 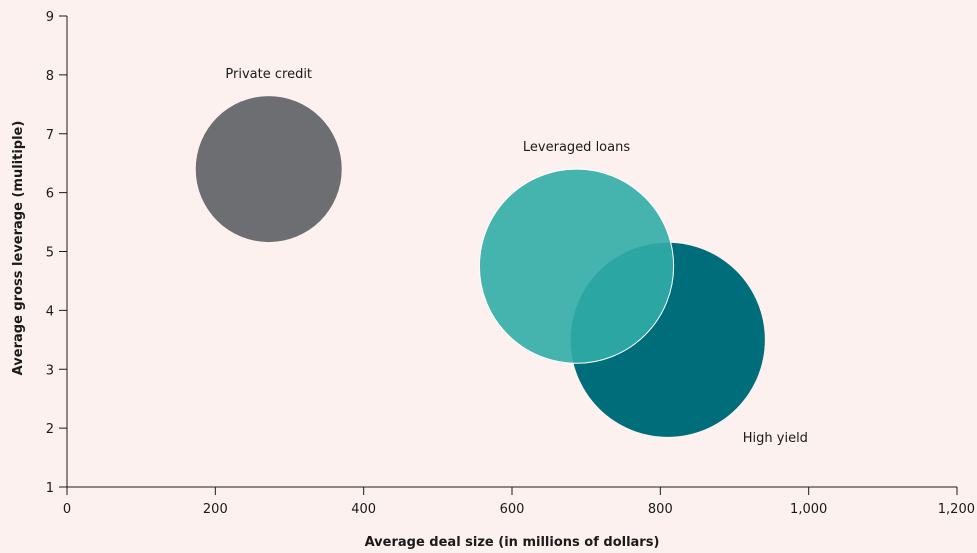 What do you see at coordinates (775, 438) in the screenshot?
I see `bubble-label-high-yield: High yield` at bounding box center [775, 438].